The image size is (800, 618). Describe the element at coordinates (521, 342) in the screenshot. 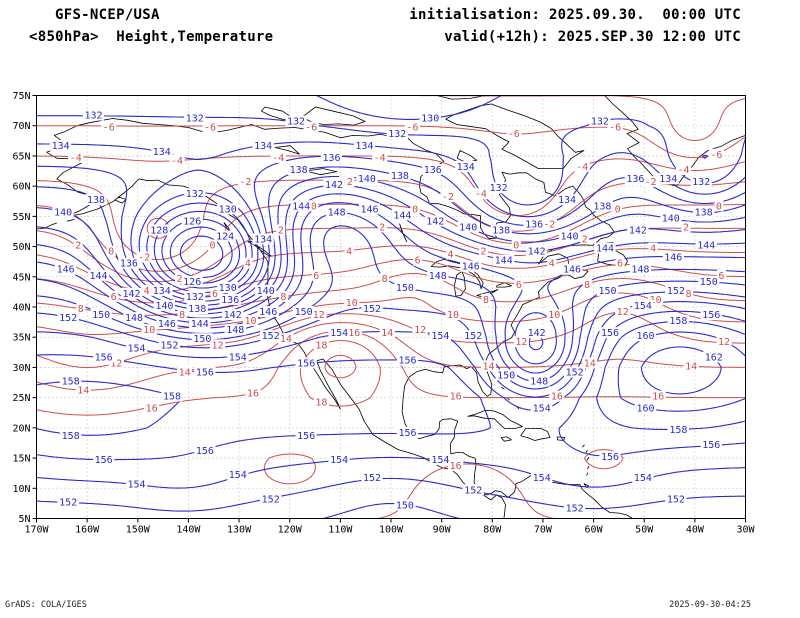

I see `contour-label: 12` at that location.